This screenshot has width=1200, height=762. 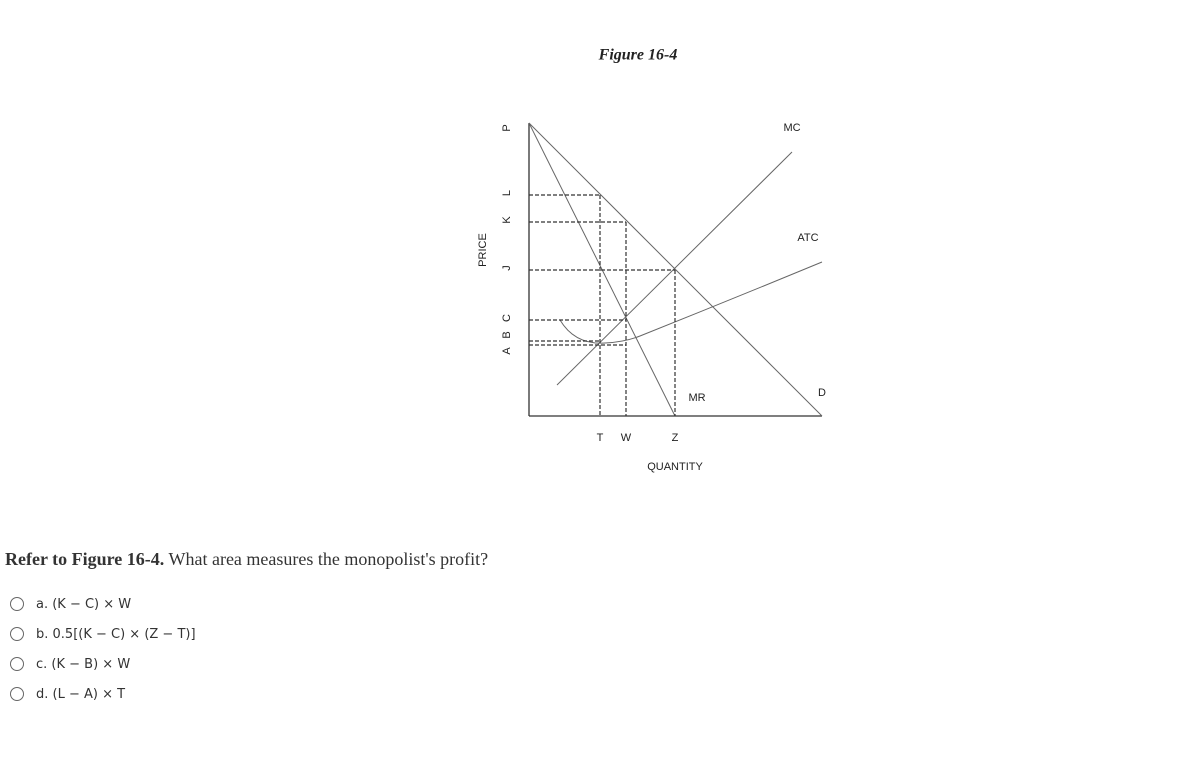 I want to click on y-axis-label: PRICE, so click(x=483, y=250).